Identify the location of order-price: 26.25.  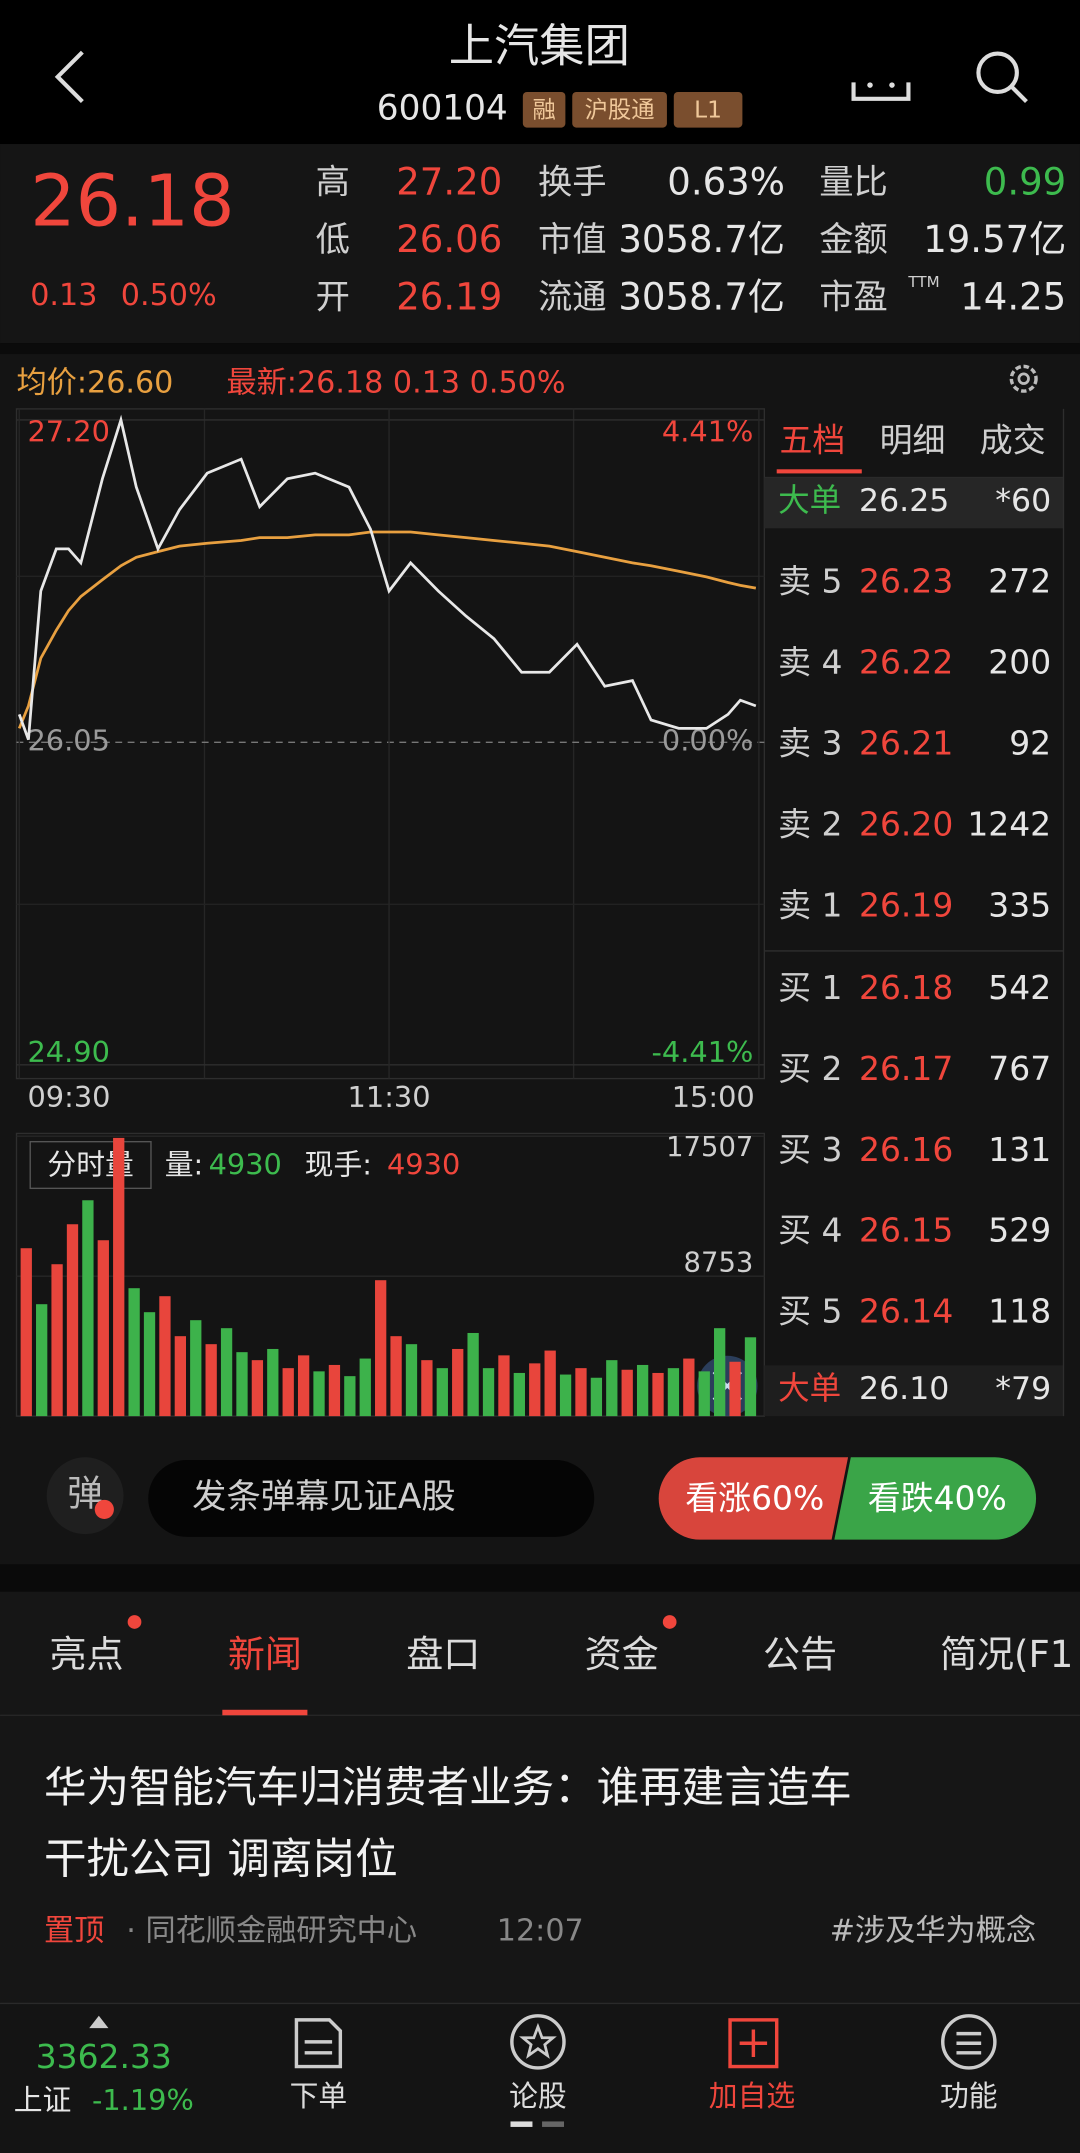
(904, 501).